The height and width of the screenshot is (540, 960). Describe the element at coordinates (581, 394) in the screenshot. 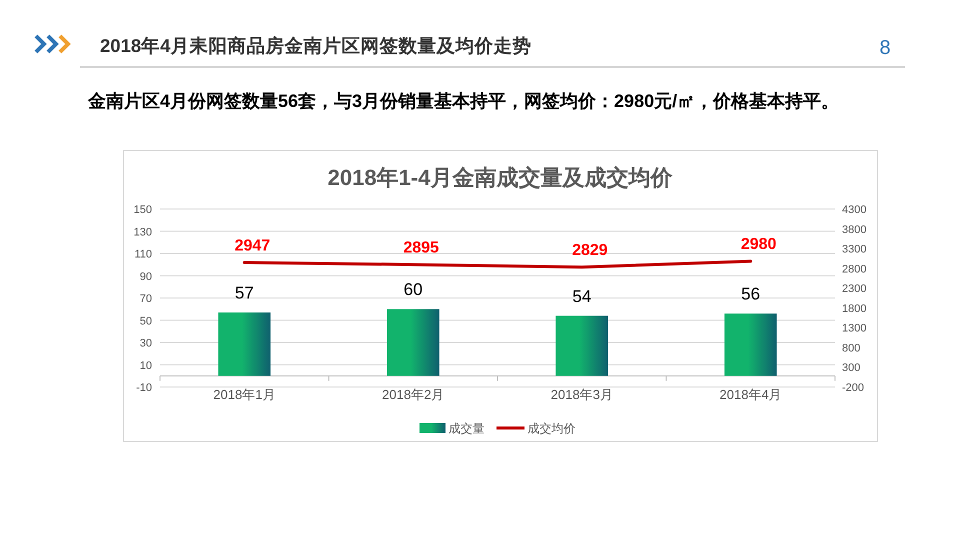

I see `x-tick-label: 2018年3月` at that location.